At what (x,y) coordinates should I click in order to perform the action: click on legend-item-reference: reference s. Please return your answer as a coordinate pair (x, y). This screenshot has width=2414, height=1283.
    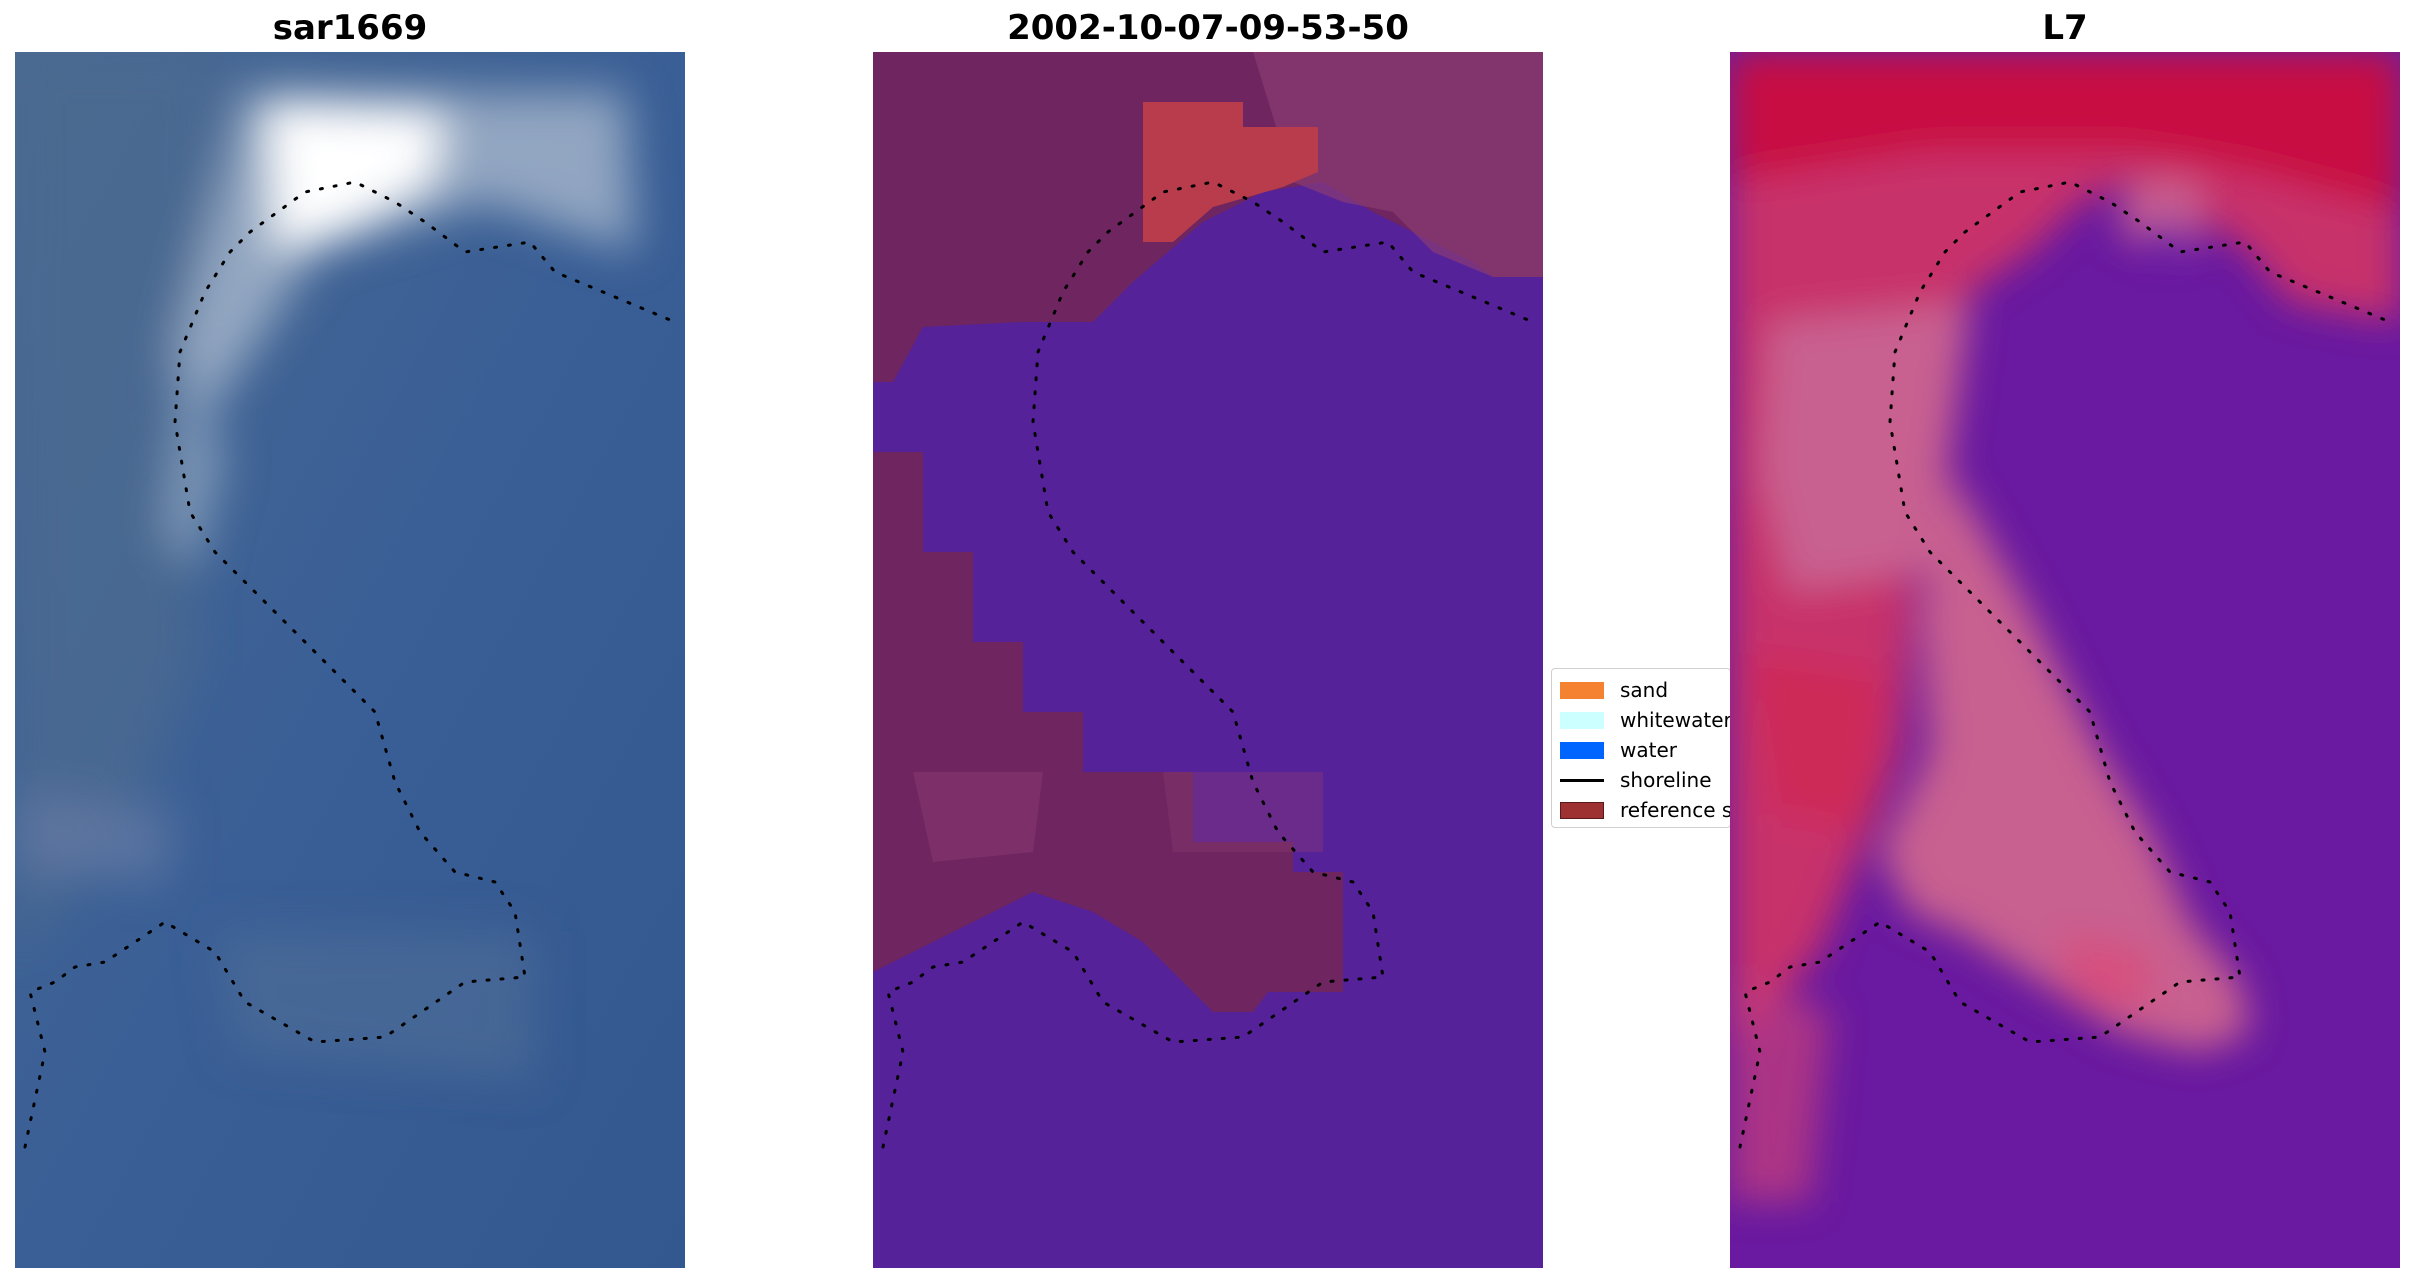
    Looking at the image, I should click on (1645, 810).